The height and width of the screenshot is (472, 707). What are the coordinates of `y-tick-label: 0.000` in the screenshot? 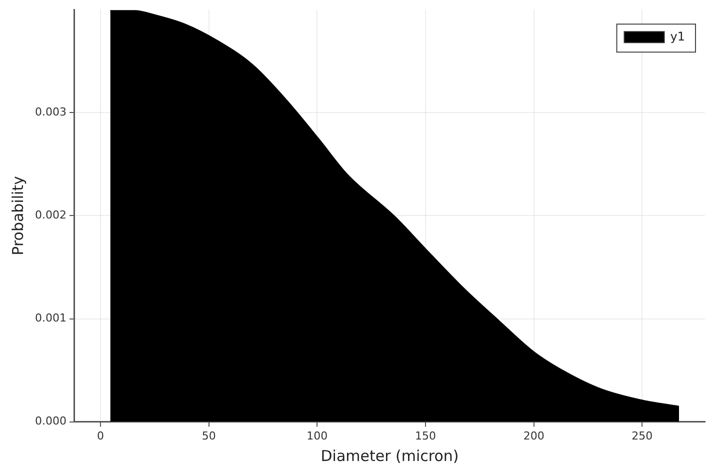 It's located at (50, 421).